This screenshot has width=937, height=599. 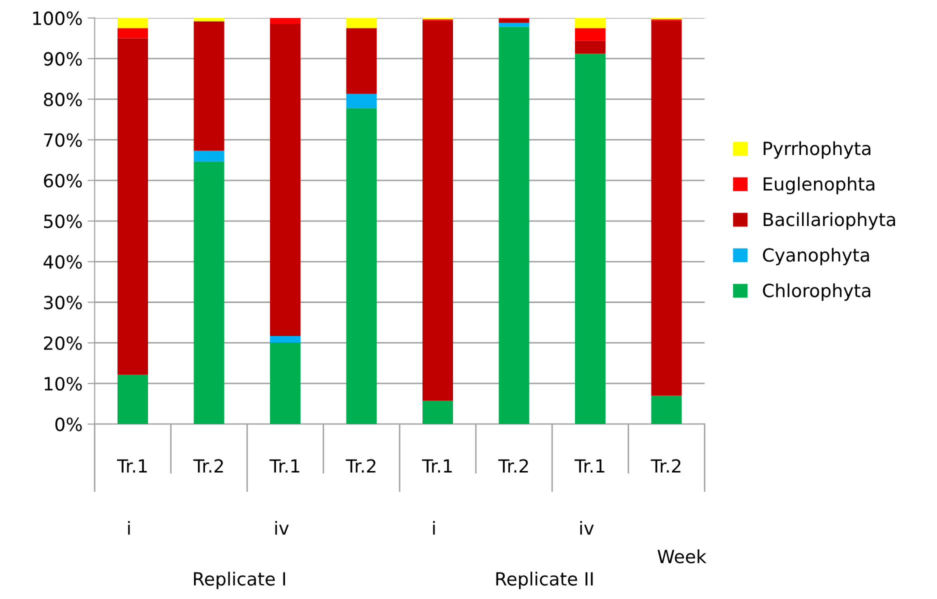 I want to click on text: Replicate II, so click(x=544, y=581).